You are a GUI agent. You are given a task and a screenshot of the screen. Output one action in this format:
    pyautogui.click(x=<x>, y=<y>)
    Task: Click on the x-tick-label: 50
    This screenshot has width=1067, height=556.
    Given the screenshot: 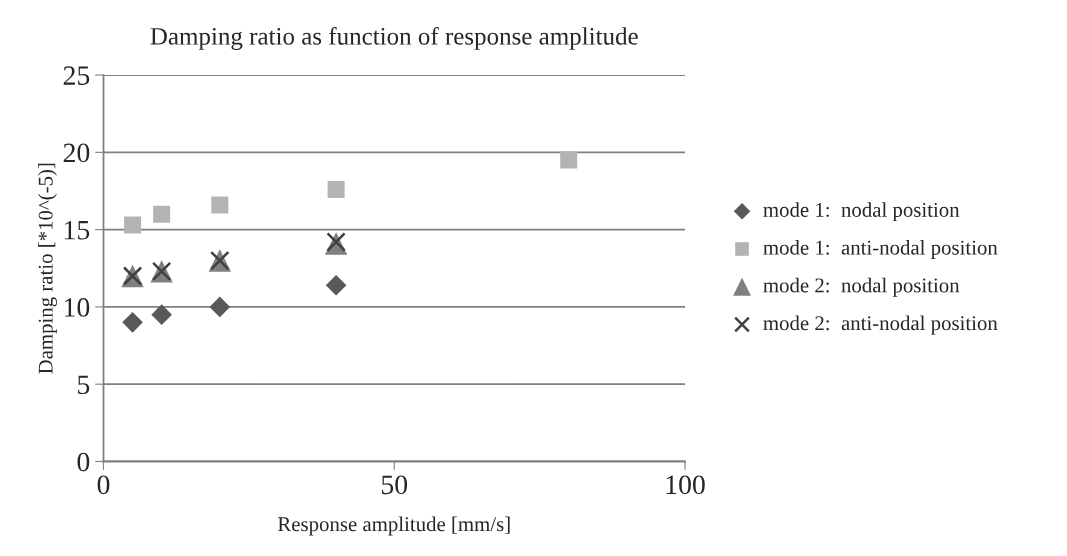 What is the action you would take?
    pyautogui.click(x=394, y=485)
    